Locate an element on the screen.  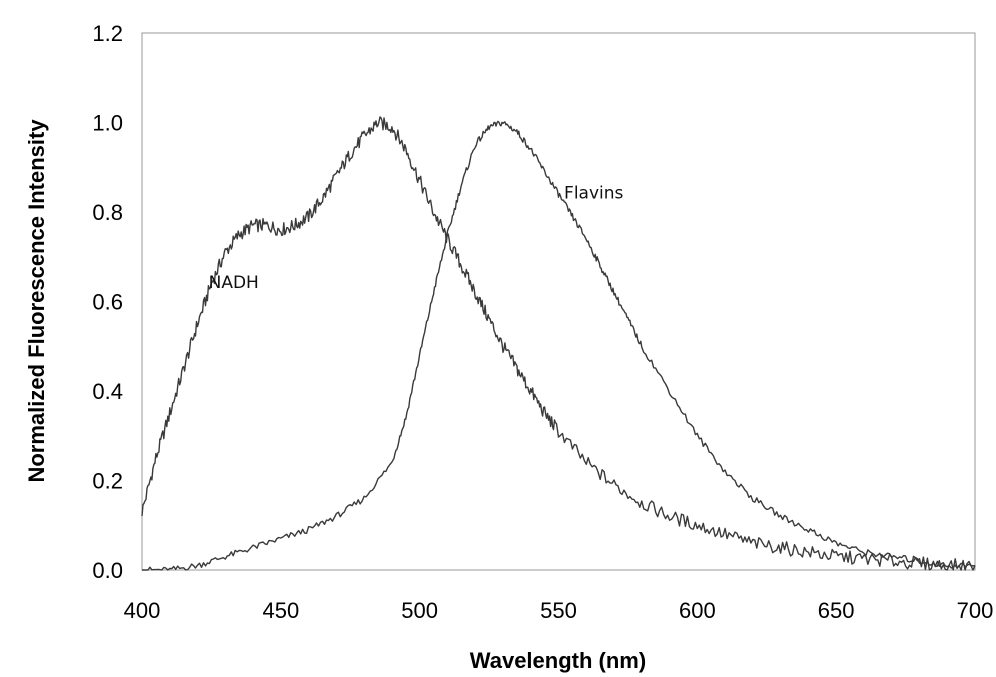
y-tick-label: 0.4 is located at coordinates (107, 391).